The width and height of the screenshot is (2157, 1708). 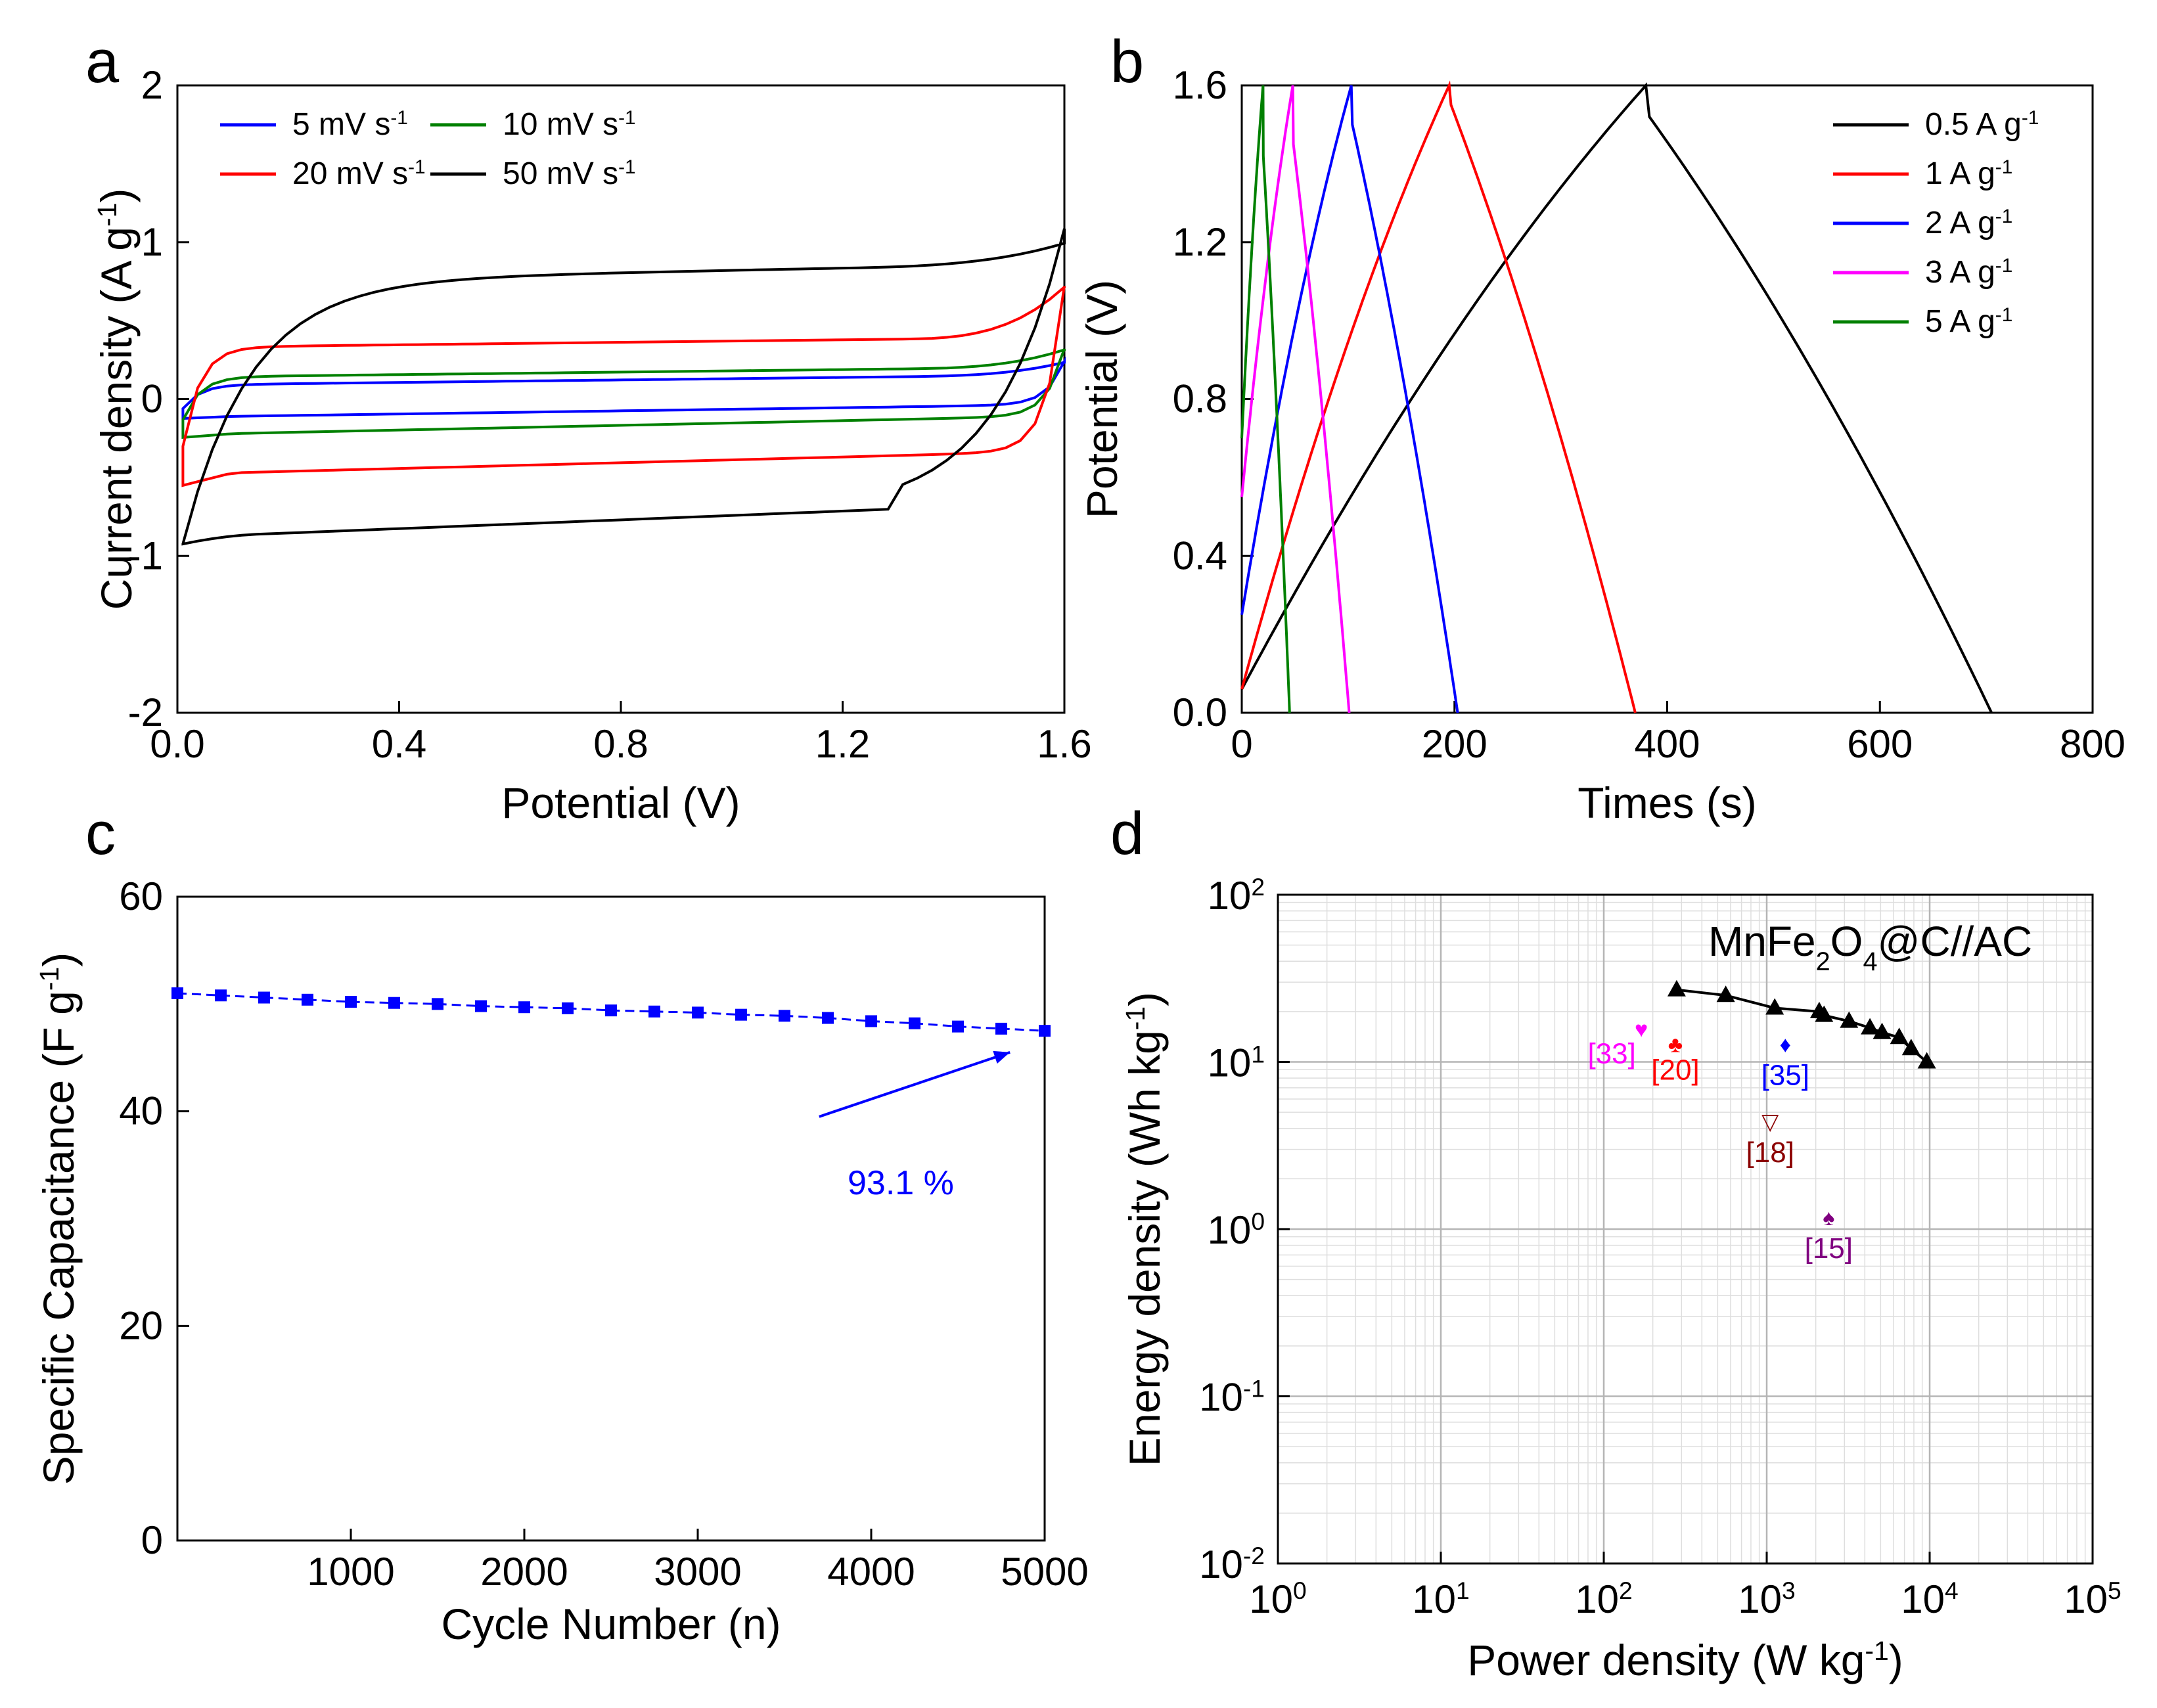 I want to click on panel-b-x-tick-label: 400, so click(x=1667, y=744).